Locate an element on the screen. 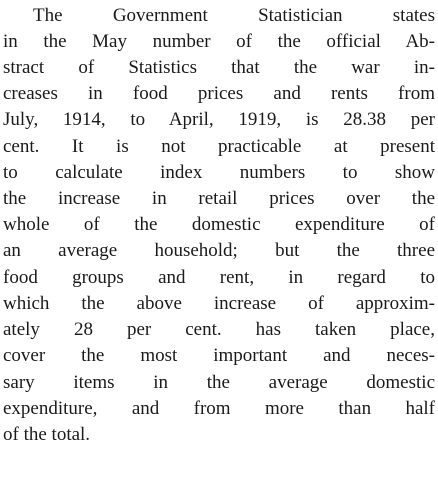 This screenshot has height=481, width=438. text-line: The Government Statistician states is located at coordinates (234, 15).